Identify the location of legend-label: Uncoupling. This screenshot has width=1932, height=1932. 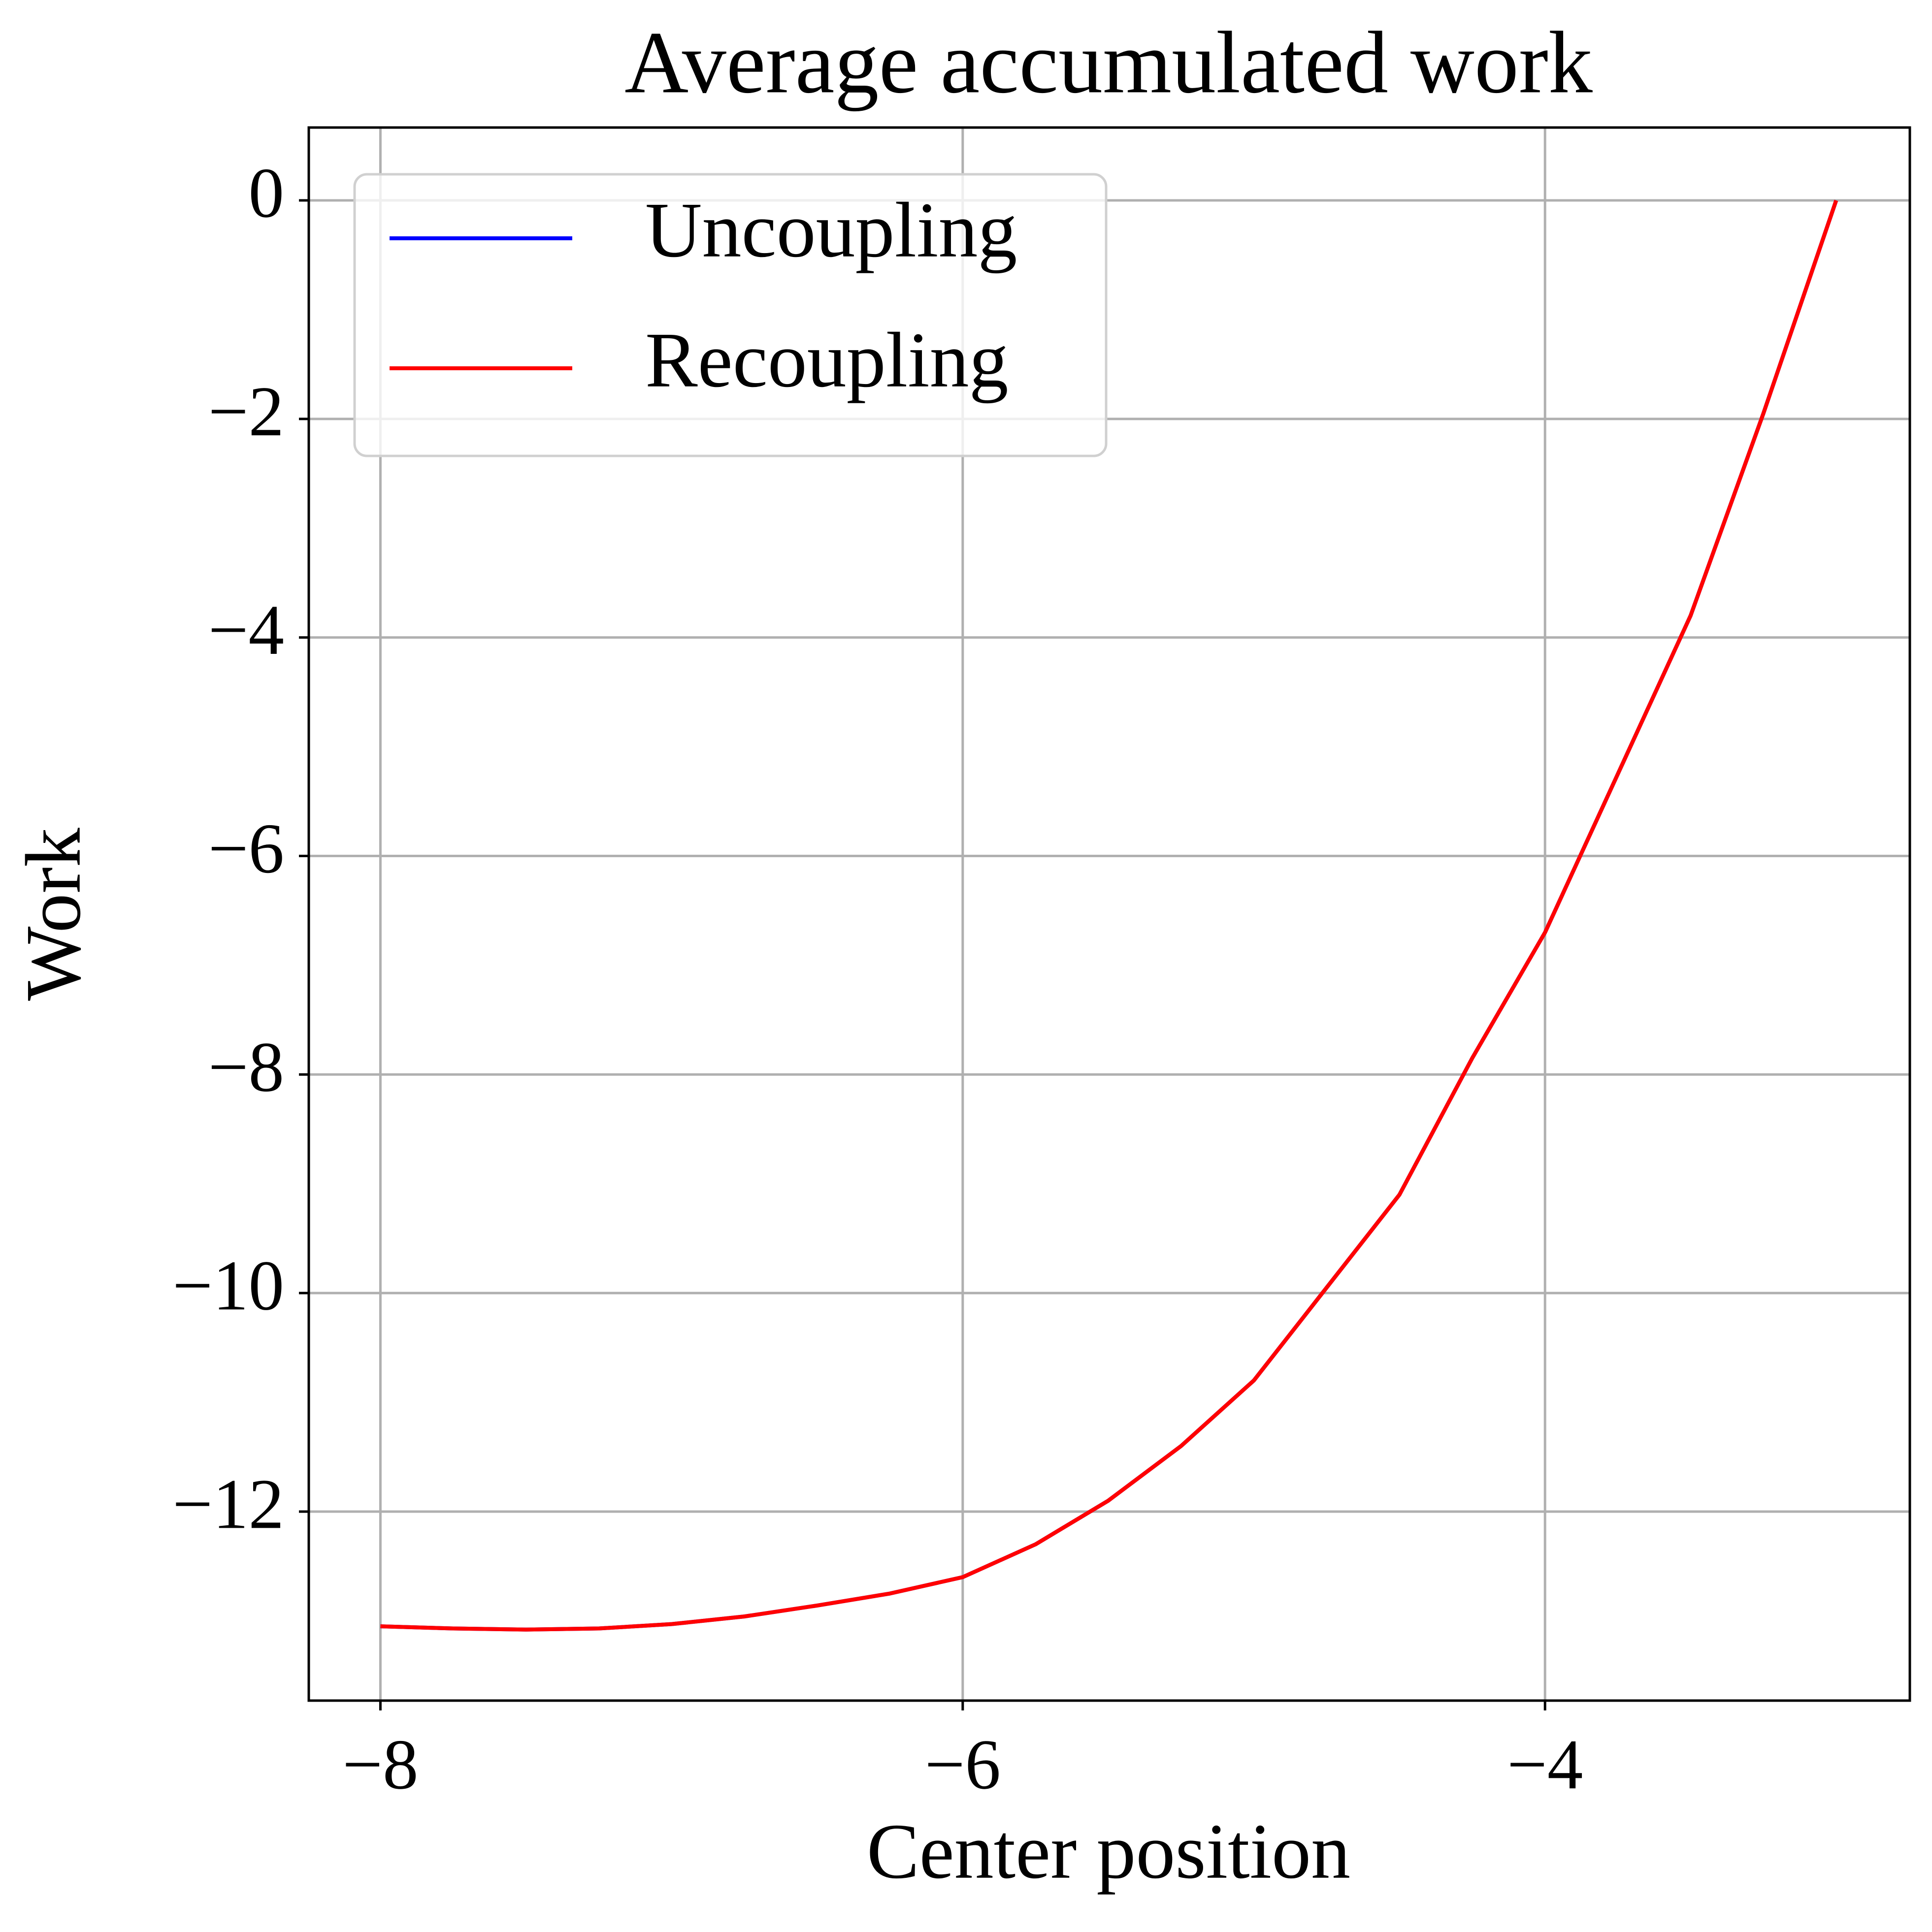
(831, 230).